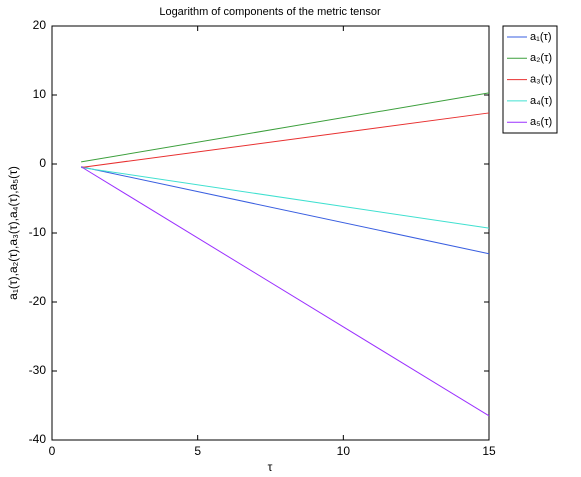 This screenshot has width=581, height=477. What do you see at coordinates (270, 467) in the screenshot?
I see `x-axis-label: τ` at bounding box center [270, 467].